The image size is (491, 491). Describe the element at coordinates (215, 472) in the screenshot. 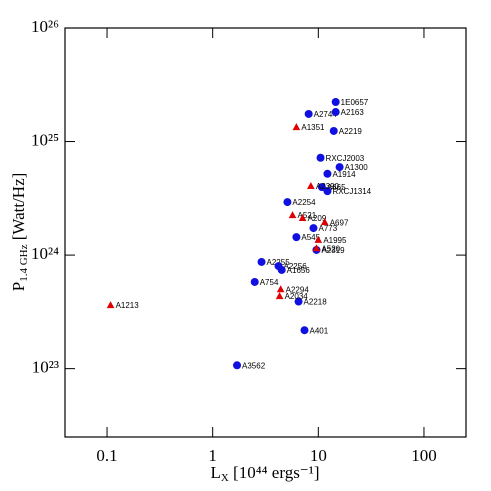

I see `x-label-main: L` at that location.